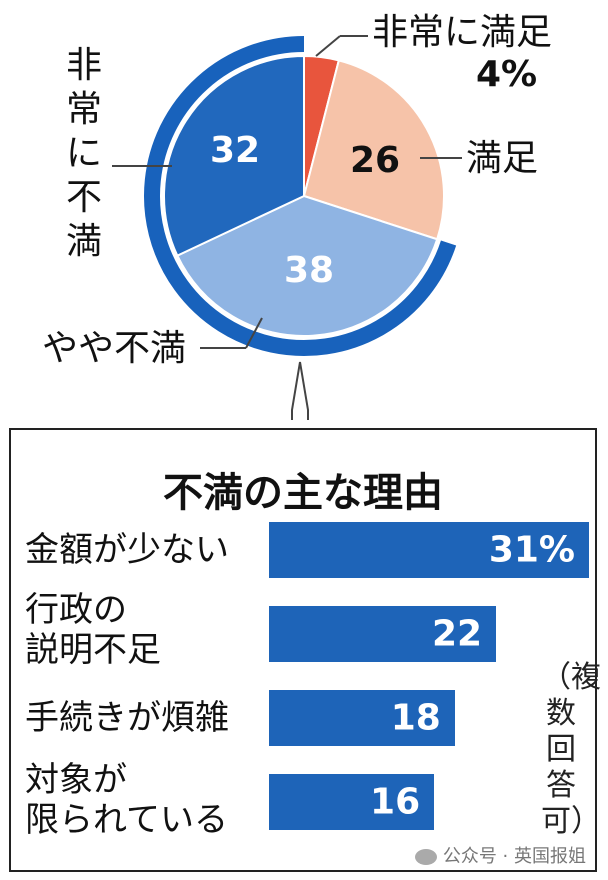 The image size is (608, 880). I want to click on pie-value-satisfied: 26, so click(375, 160).